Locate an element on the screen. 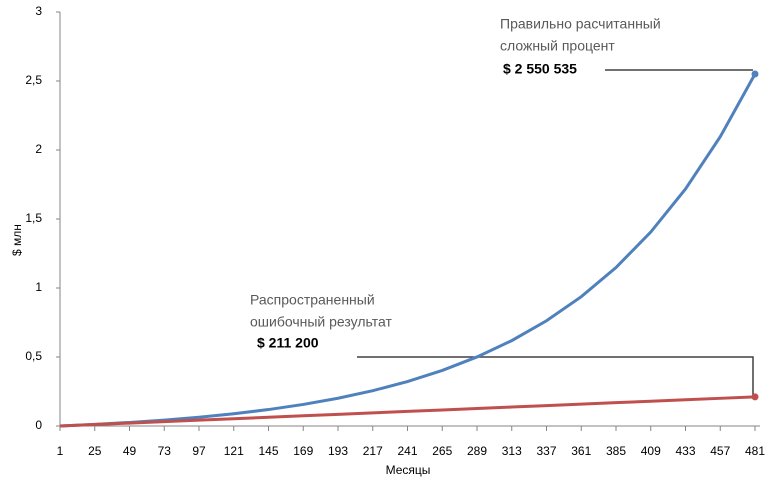 This screenshot has width=783, height=483. x-tick-label: 25 is located at coordinates (95, 451).